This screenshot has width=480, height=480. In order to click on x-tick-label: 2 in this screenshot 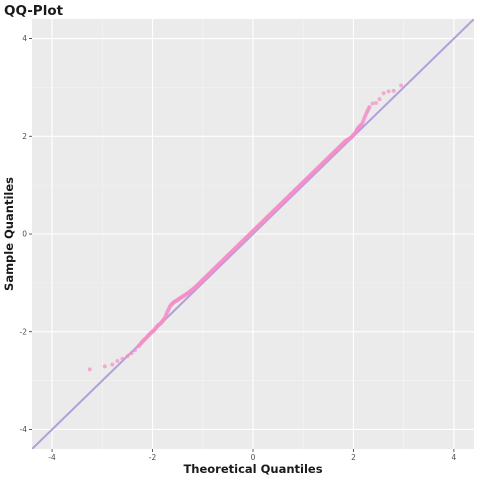, I will do `click(353, 457)`.